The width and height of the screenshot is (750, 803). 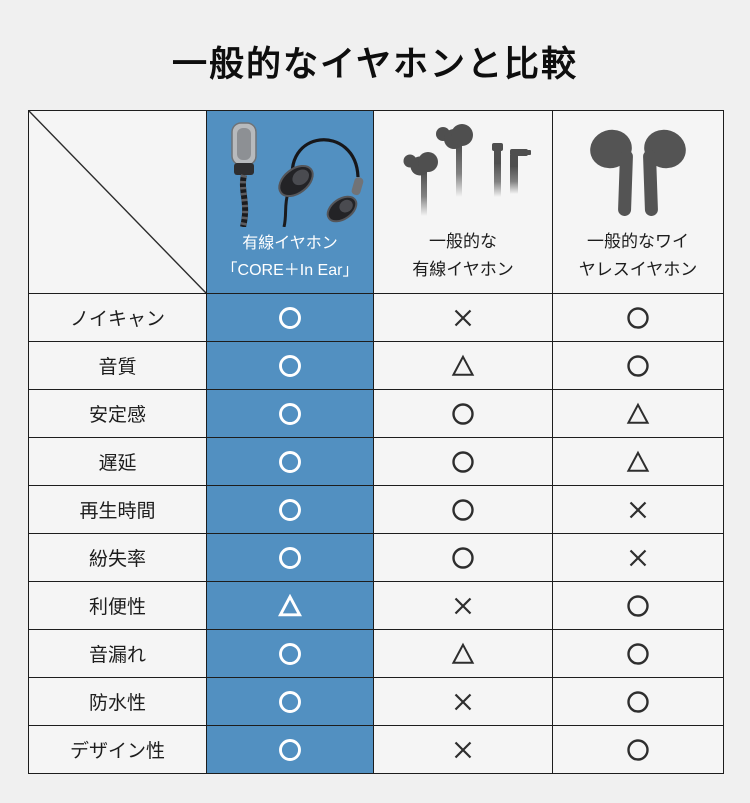 What do you see at coordinates (463, 241) in the screenshot?
I see `column-label-line: 一般的な` at bounding box center [463, 241].